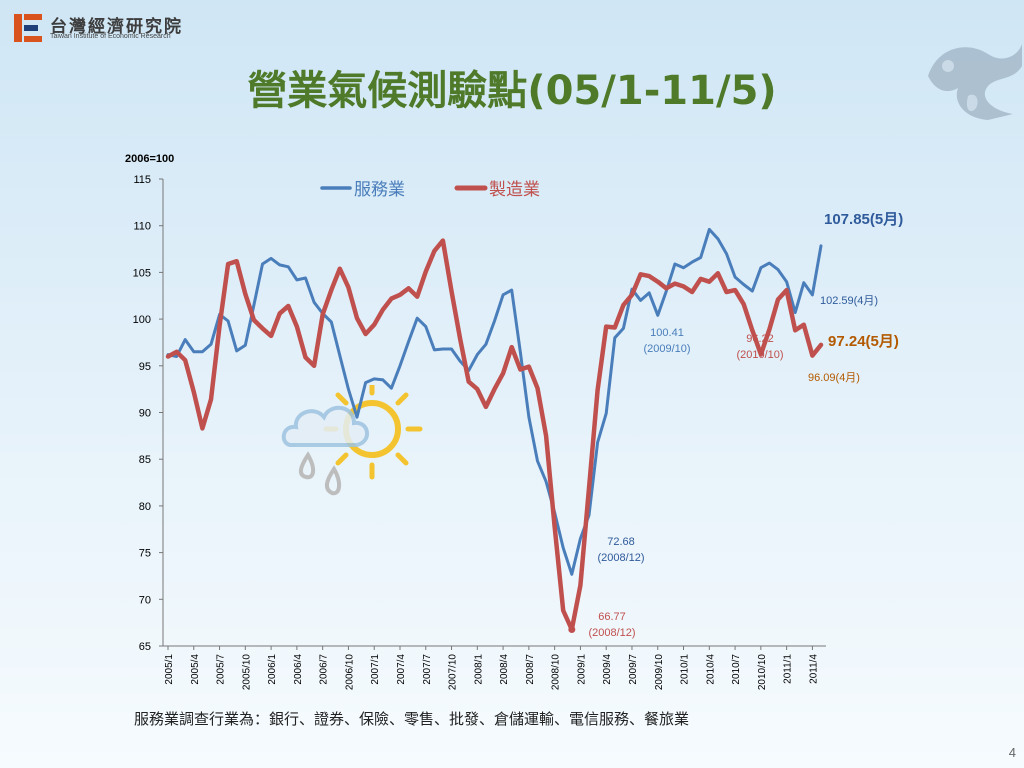  What do you see at coordinates (667, 333) in the screenshot?
I see `annotation-label: 100.41` at bounding box center [667, 333].